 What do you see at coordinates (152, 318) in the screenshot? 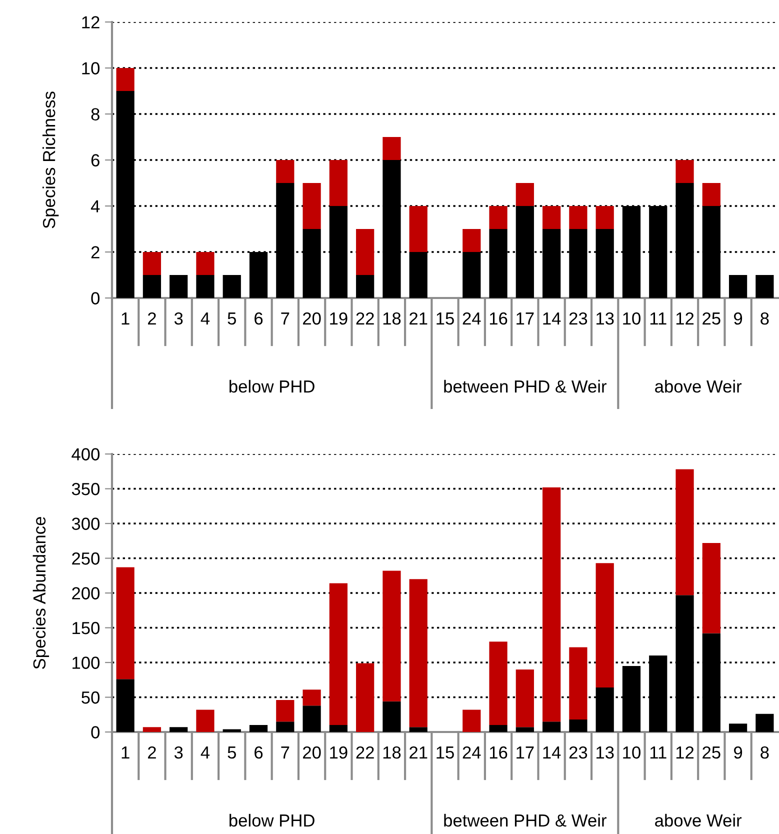
I see `x-tick-label: 2` at bounding box center [152, 318].